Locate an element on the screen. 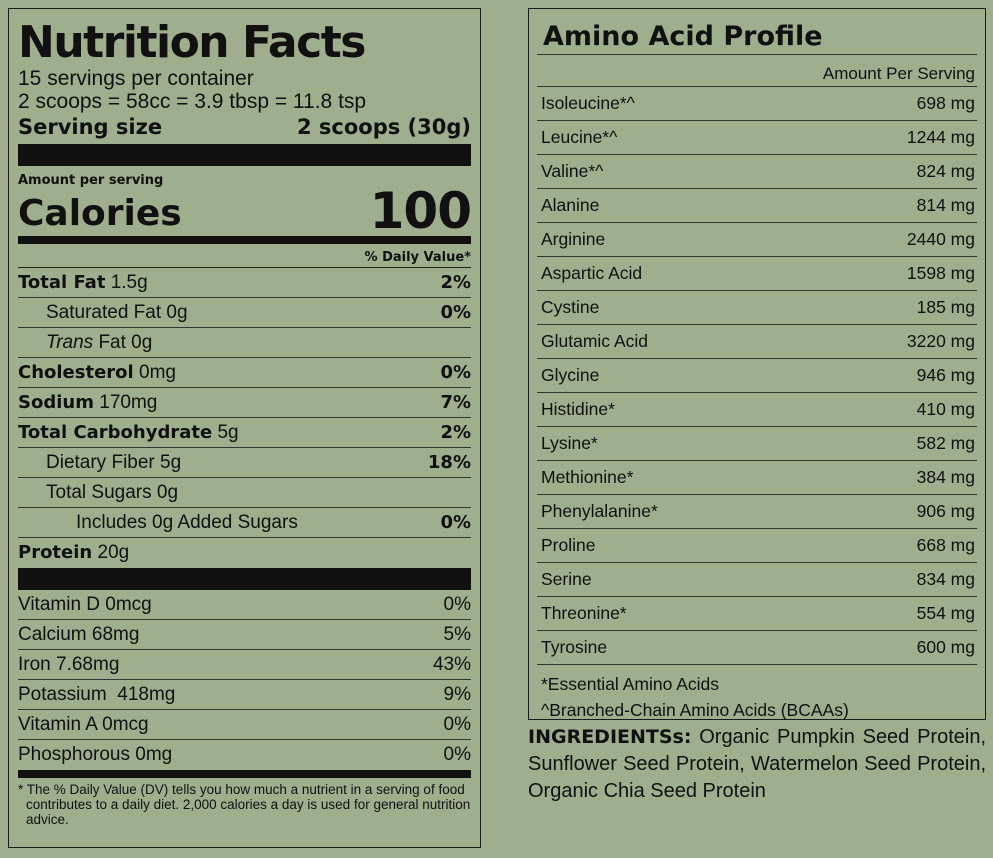  nutrient-amount: 1.5g is located at coordinates (126, 282).